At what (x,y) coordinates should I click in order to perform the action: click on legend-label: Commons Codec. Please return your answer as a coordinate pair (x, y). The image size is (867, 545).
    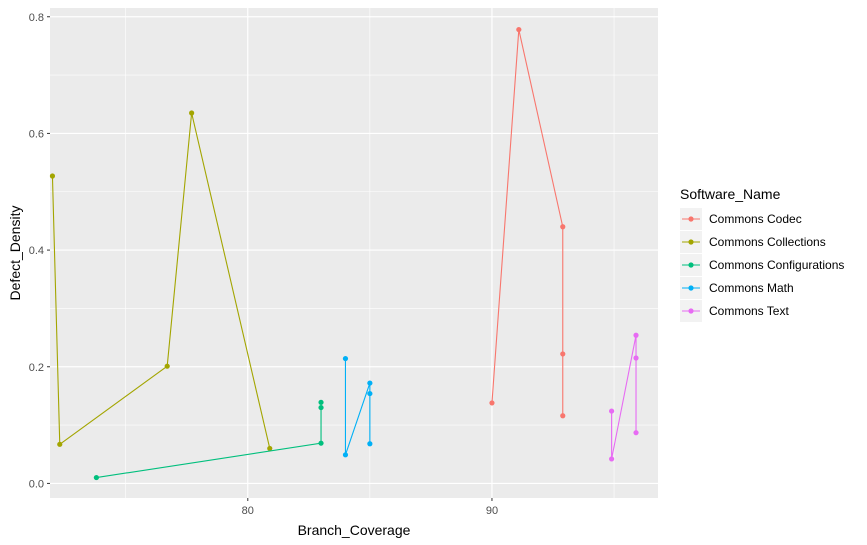
    Looking at the image, I should click on (755, 219).